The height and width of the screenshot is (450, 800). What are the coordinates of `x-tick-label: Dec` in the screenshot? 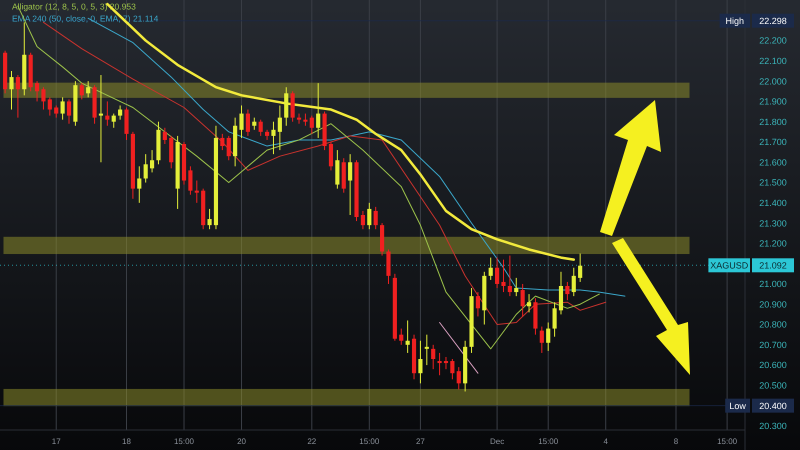 It's located at (497, 441).